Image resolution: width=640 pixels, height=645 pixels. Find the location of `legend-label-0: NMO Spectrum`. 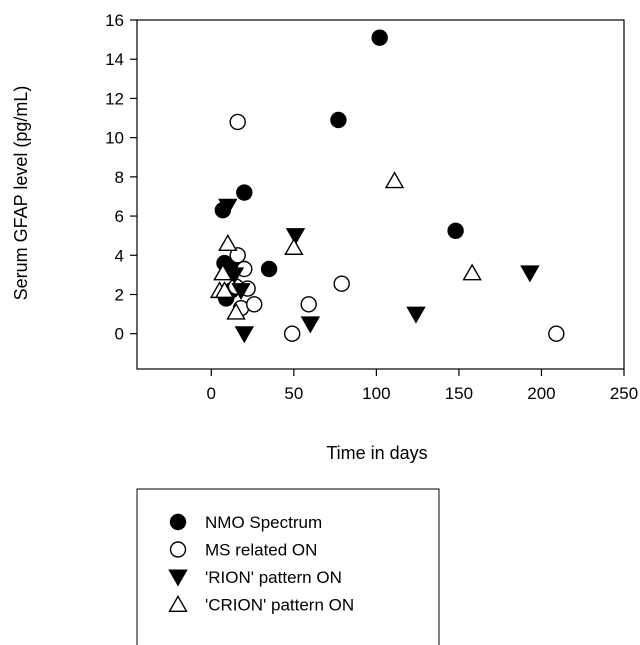

legend-label-0: NMO Spectrum is located at coordinates (263, 522).